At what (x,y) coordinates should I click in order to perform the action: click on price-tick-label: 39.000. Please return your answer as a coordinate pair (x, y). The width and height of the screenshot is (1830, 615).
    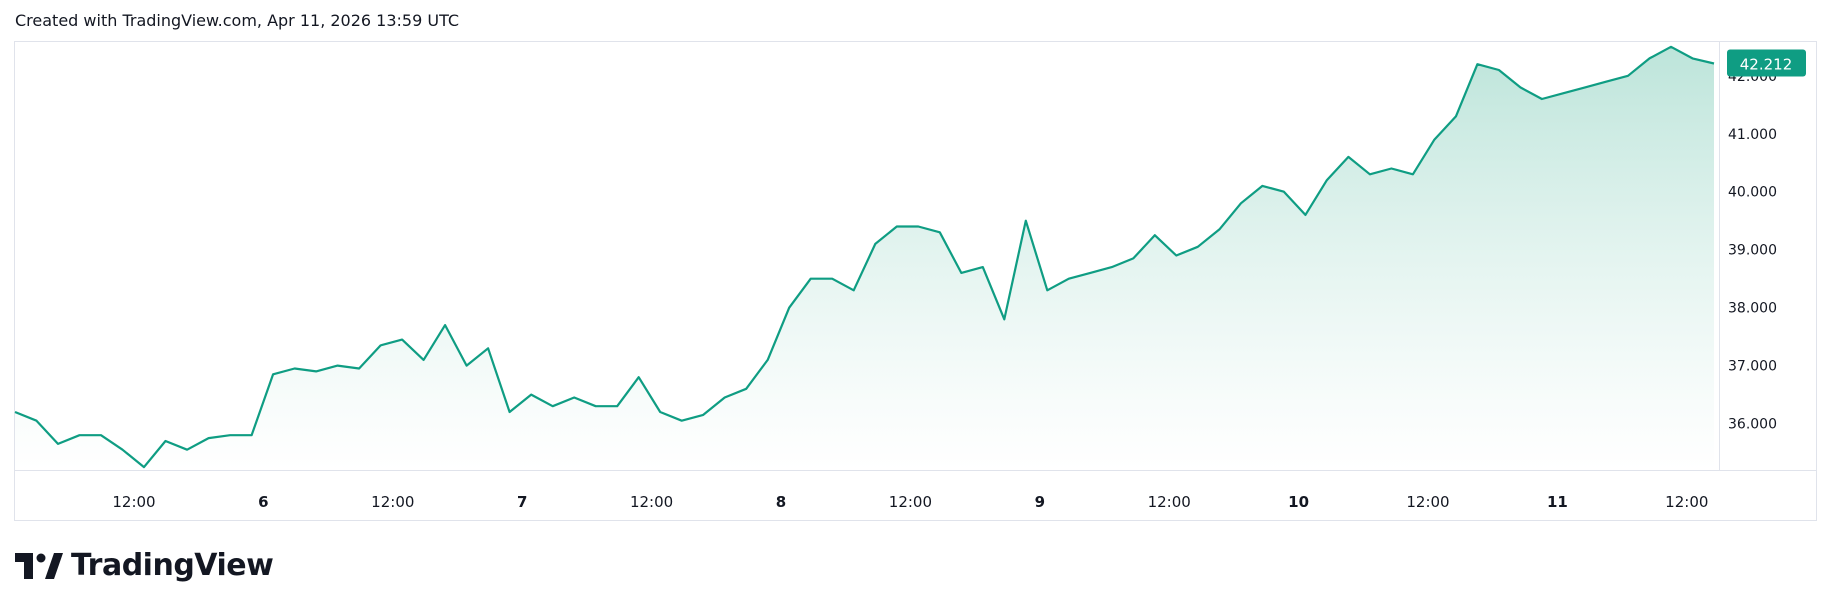
    Looking at the image, I should click on (1752, 251).